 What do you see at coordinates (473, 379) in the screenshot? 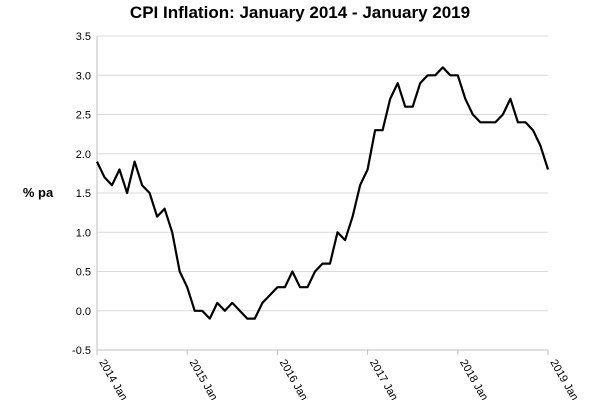
I see `x-tick-label: 2018 Jan` at bounding box center [473, 379].